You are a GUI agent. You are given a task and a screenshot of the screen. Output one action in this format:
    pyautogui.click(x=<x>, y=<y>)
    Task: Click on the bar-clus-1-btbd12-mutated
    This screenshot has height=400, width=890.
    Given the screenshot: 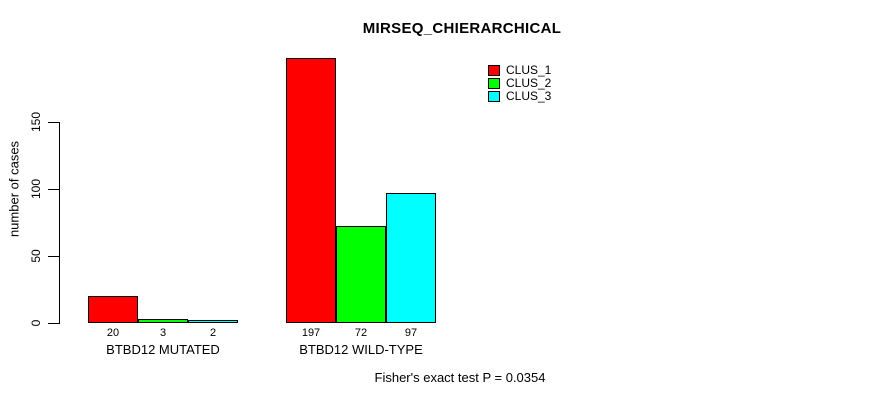 What is the action you would take?
    pyautogui.click(x=113, y=309)
    